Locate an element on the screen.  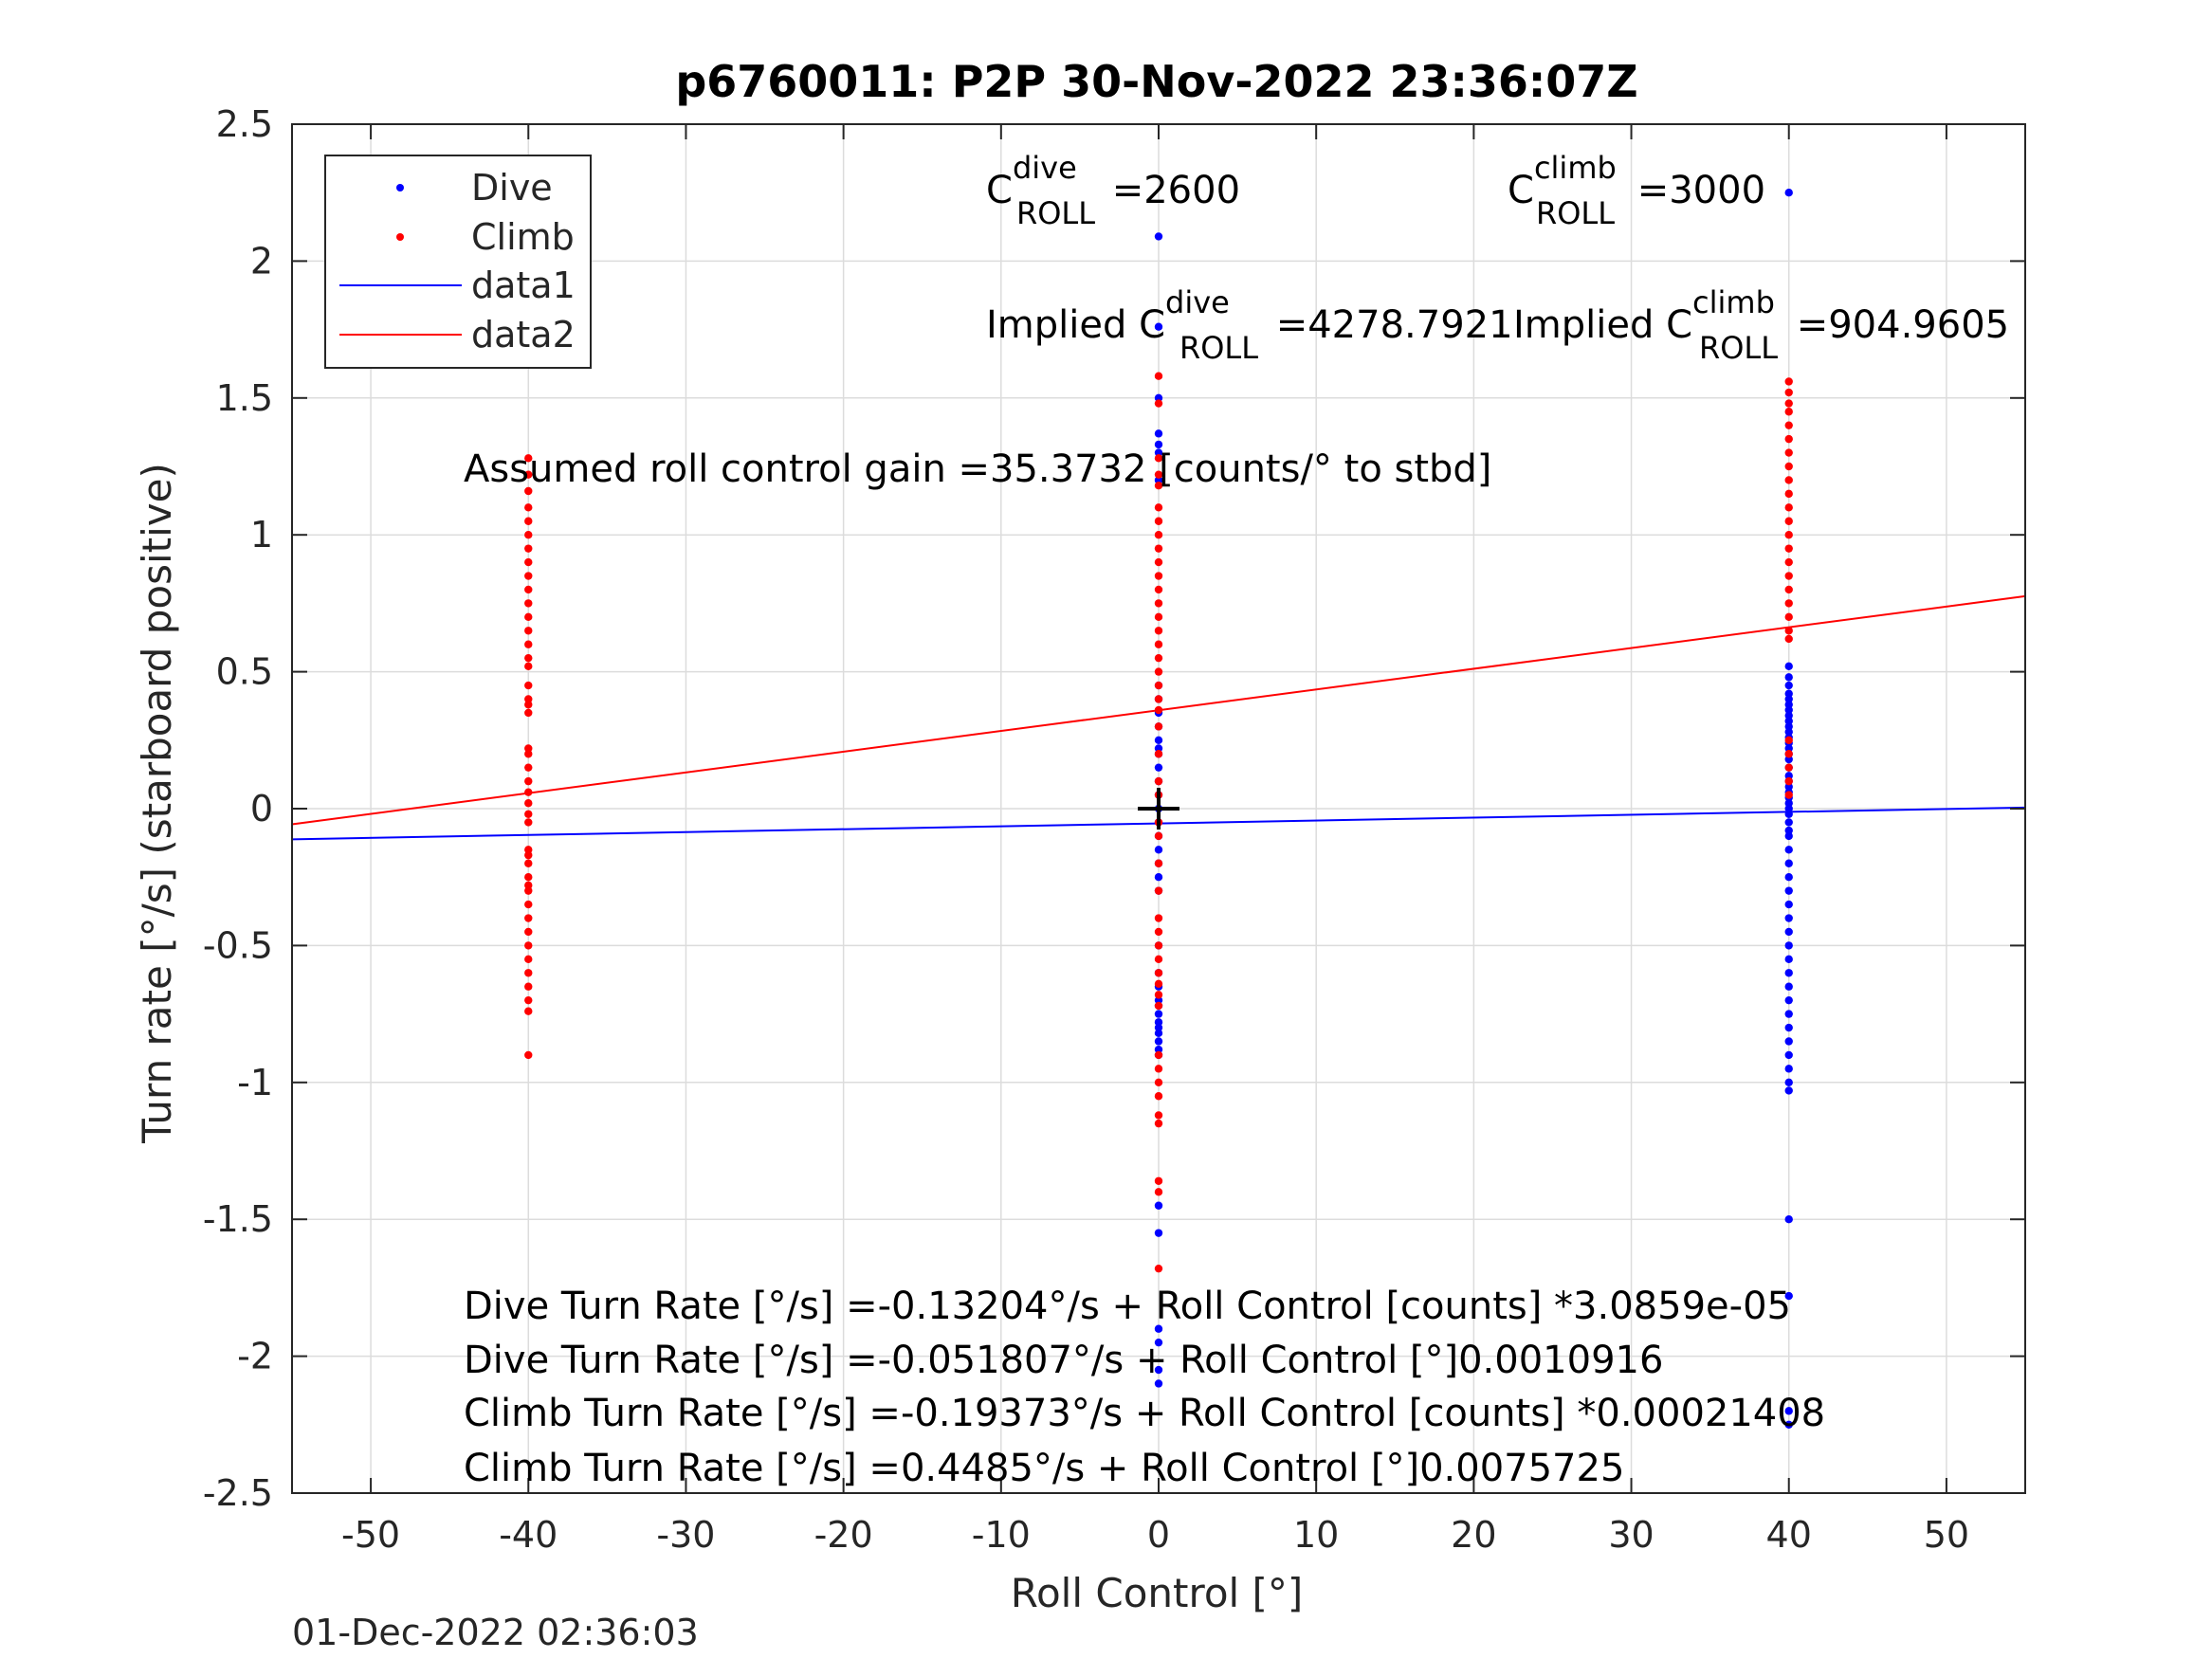
x-tick-label: 50 is located at coordinates (1946, 1535).